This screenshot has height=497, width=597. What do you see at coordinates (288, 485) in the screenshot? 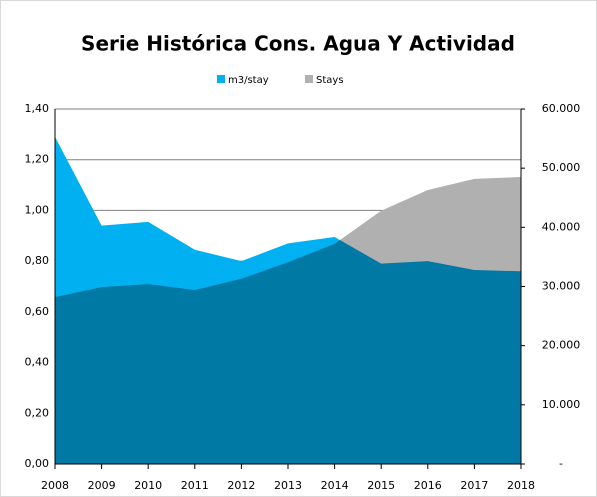
I see `x-tick-label: 2013` at bounding box center [288, 485].